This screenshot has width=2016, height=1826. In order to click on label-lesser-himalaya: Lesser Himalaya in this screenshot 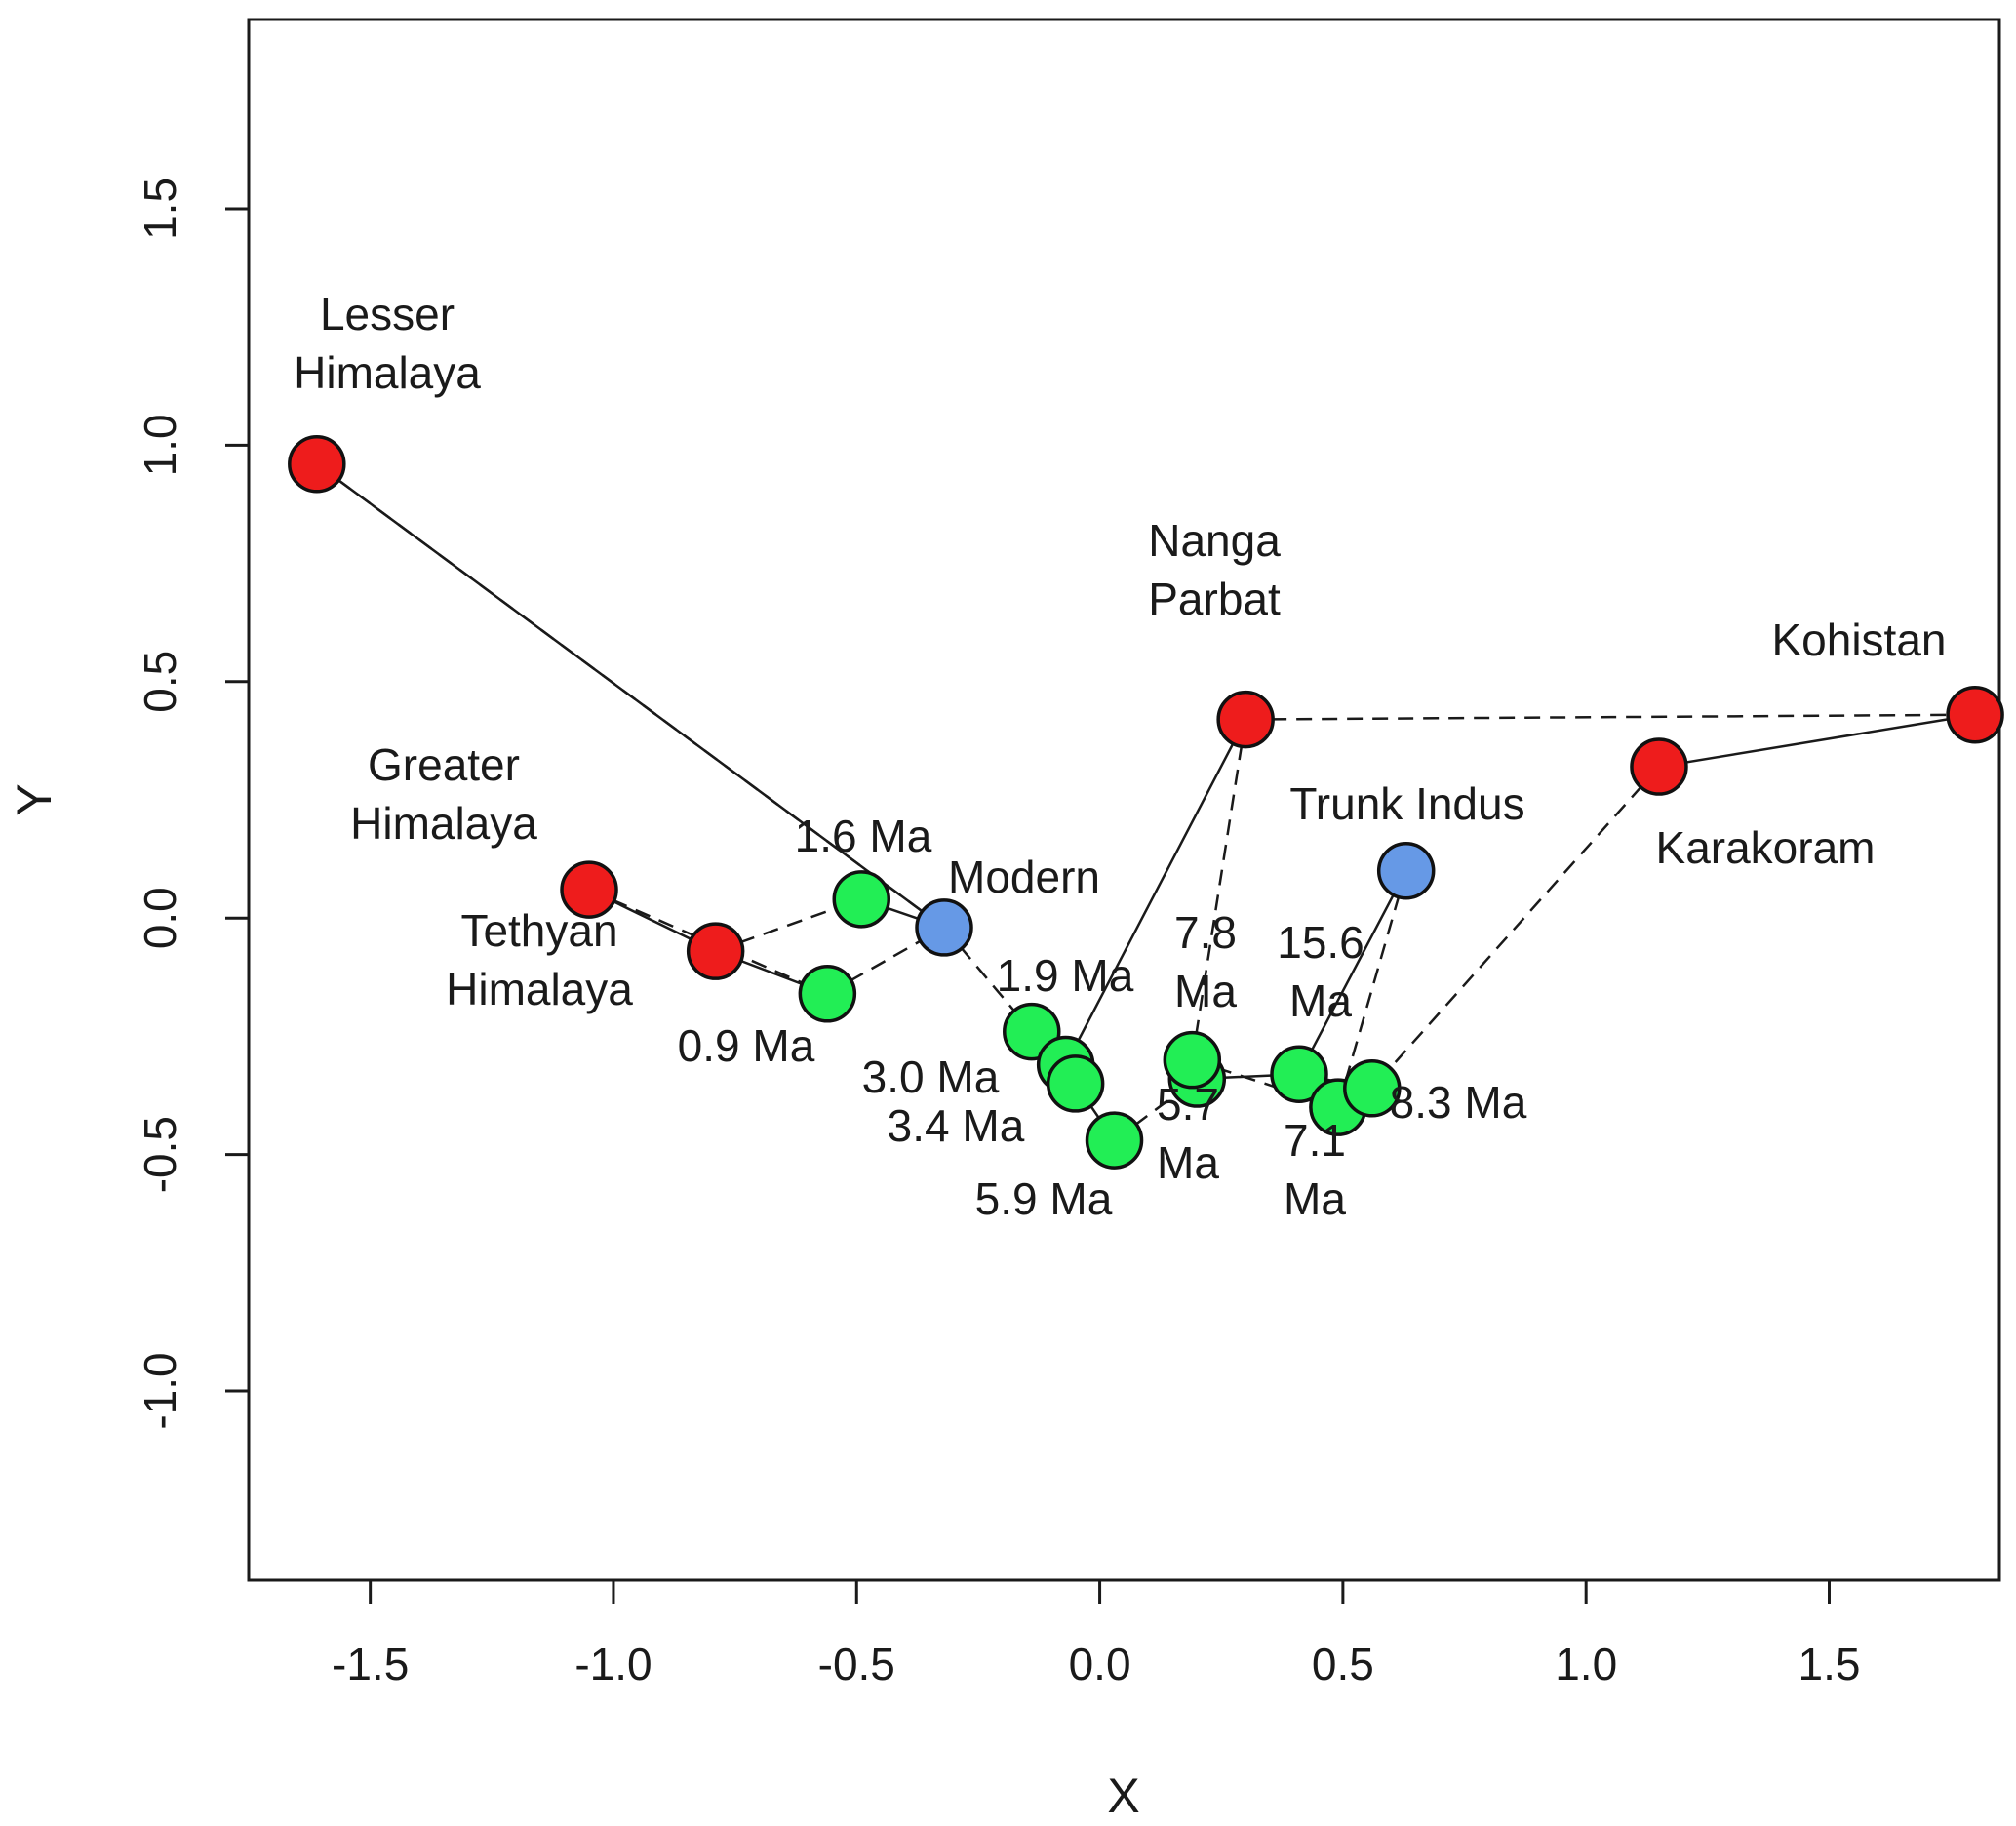, I will do `click(388, 343)`.